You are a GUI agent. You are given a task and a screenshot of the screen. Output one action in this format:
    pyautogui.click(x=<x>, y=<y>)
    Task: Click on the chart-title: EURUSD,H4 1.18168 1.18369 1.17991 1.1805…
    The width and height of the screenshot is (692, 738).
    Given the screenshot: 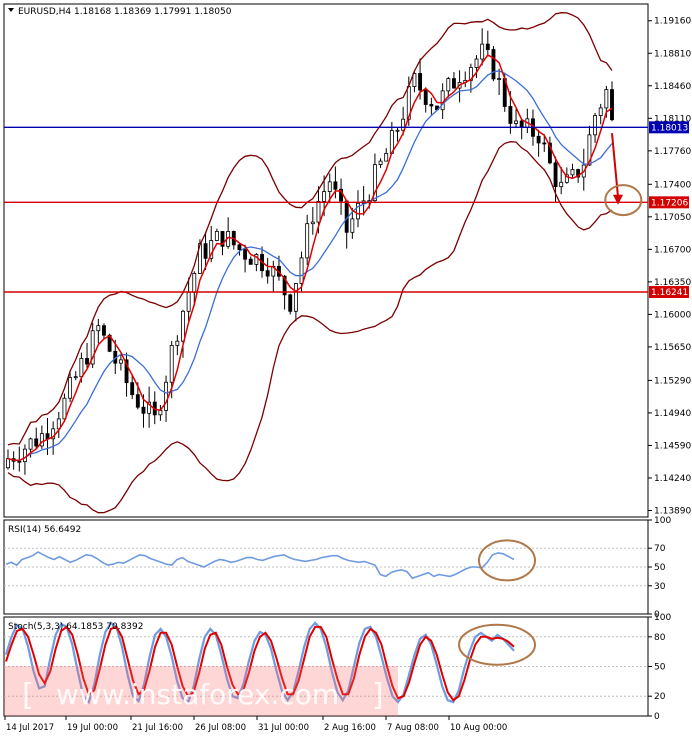 What is the action you would take?
    pyautogui.click(x=125, y=12)
    